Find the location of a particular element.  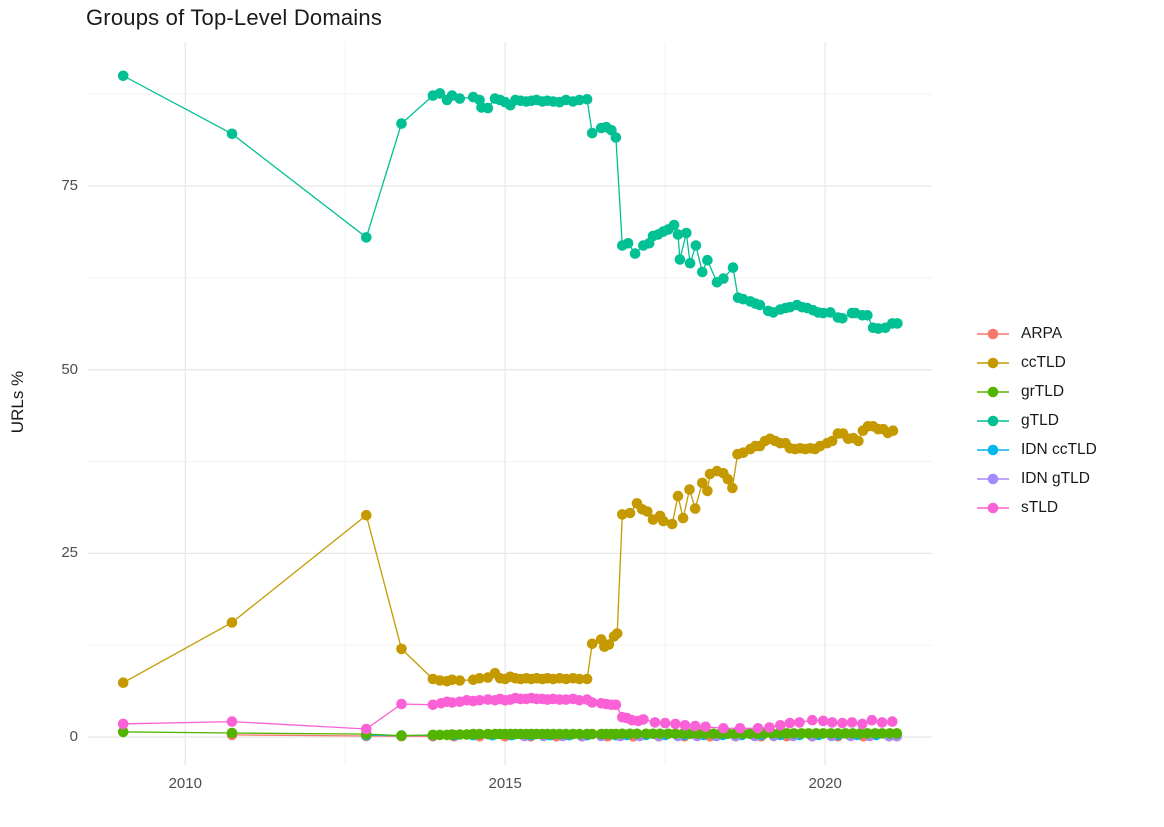

x-tick-label: 2015 is located at coordinates (505, 783).